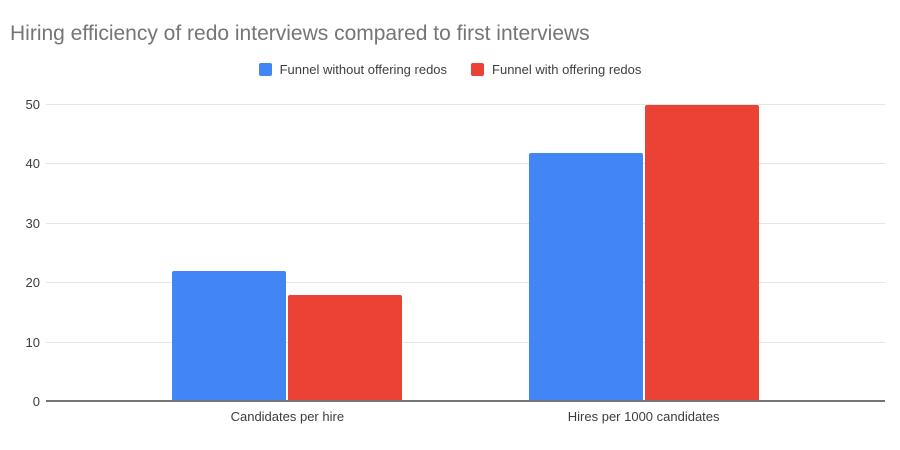 The image size is (900, 450). I want to click on y-axis: 0 10 20 30 40 50, so click(20, 225).